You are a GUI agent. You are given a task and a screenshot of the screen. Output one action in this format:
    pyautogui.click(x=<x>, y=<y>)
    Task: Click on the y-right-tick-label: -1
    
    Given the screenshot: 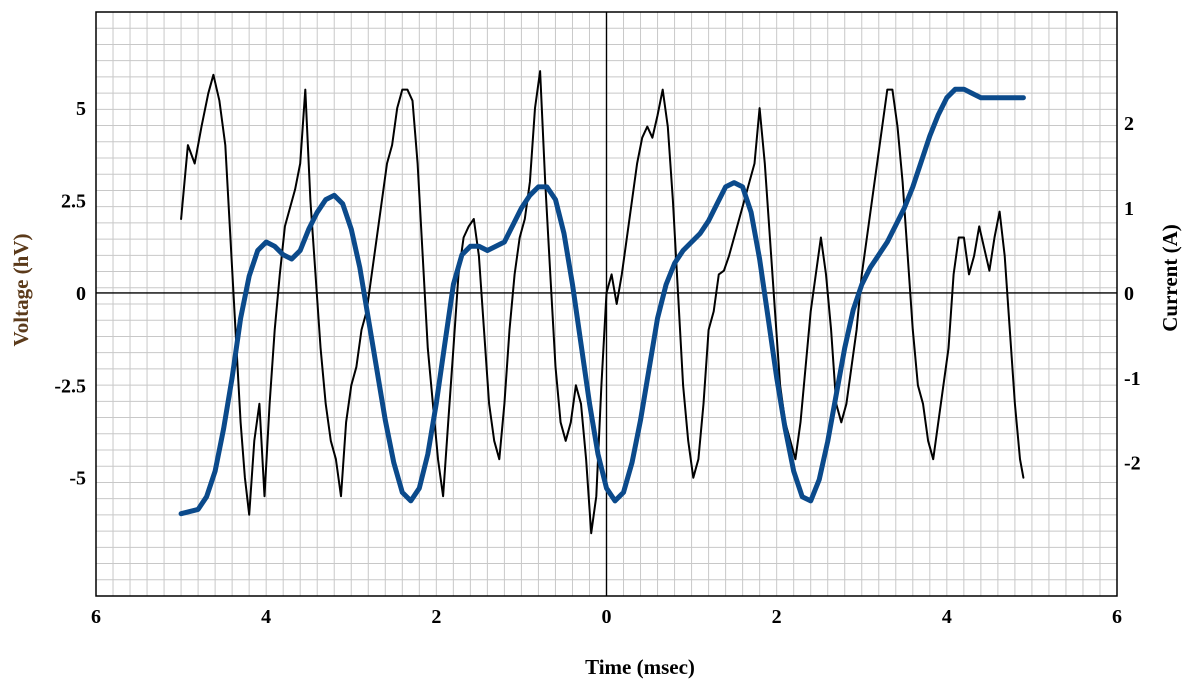 What is the action you would take?
    pyautogui.click(x=1132, y=379)
    